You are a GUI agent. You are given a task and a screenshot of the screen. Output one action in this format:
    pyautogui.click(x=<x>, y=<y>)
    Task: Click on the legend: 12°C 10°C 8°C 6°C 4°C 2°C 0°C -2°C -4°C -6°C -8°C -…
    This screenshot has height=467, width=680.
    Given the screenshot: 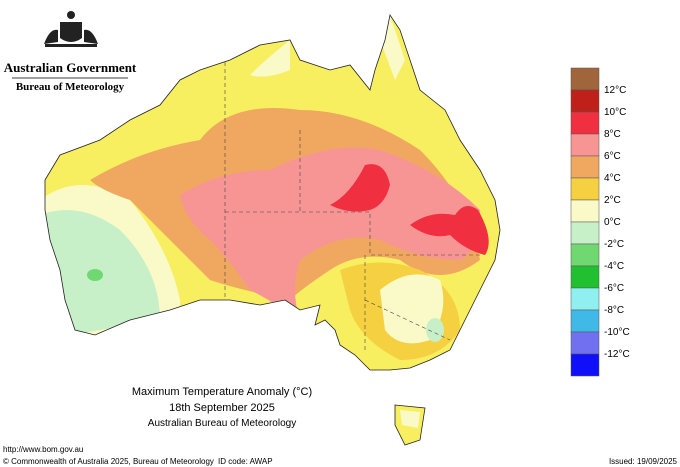 What is the action you would take?
    pyautogui.click(x=600, y=222)
    